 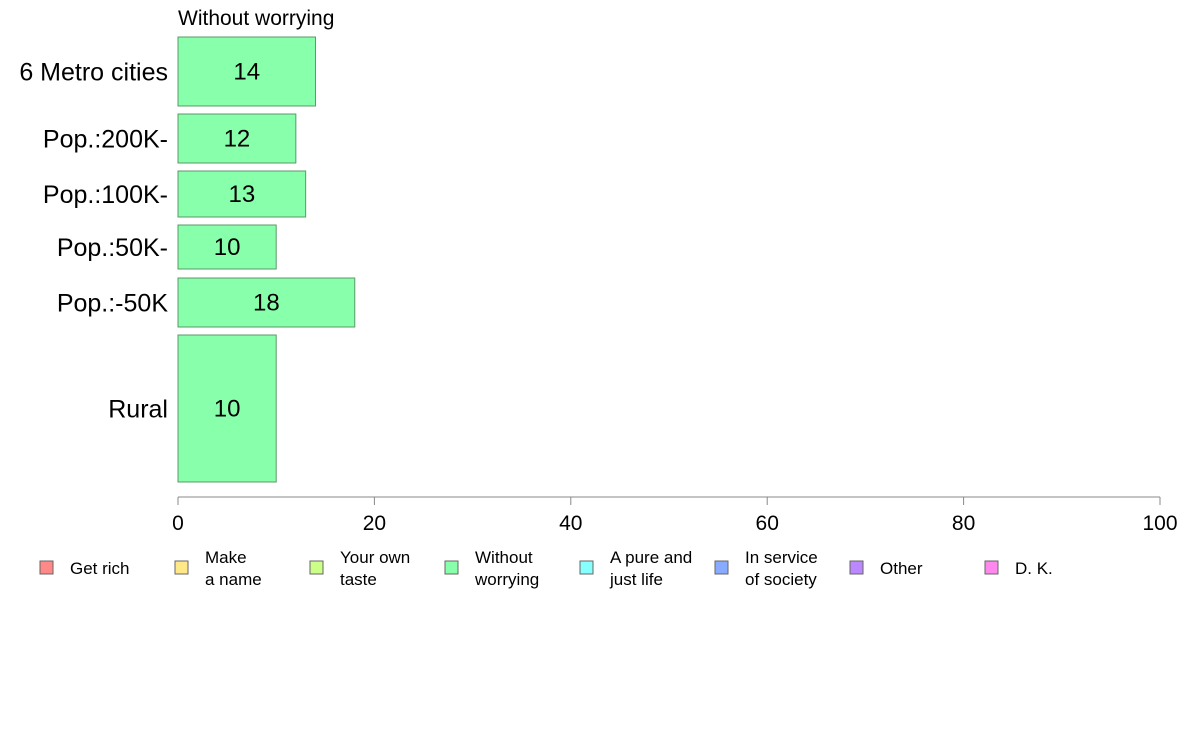 I want to click on bar-value-label: 12, so click(x=237, y=139).